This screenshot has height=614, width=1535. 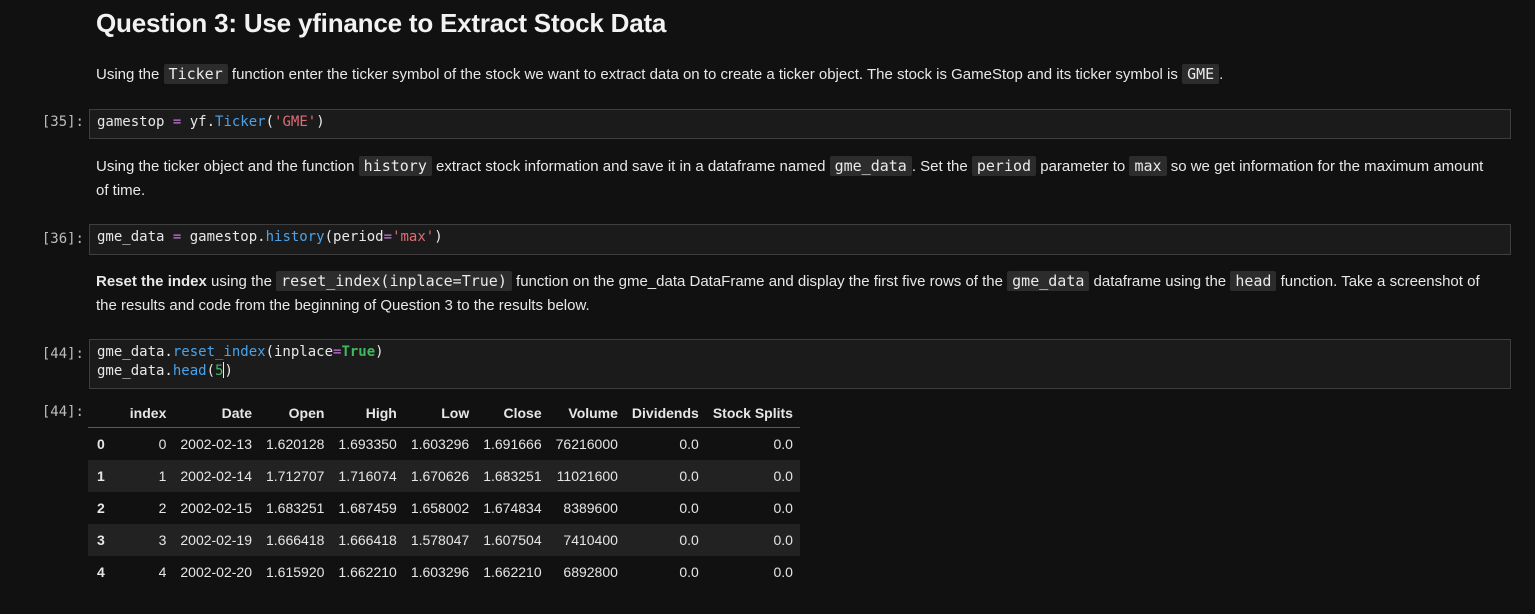 I want to click on table-cell: 1.691666, so click(x=512, y=444).